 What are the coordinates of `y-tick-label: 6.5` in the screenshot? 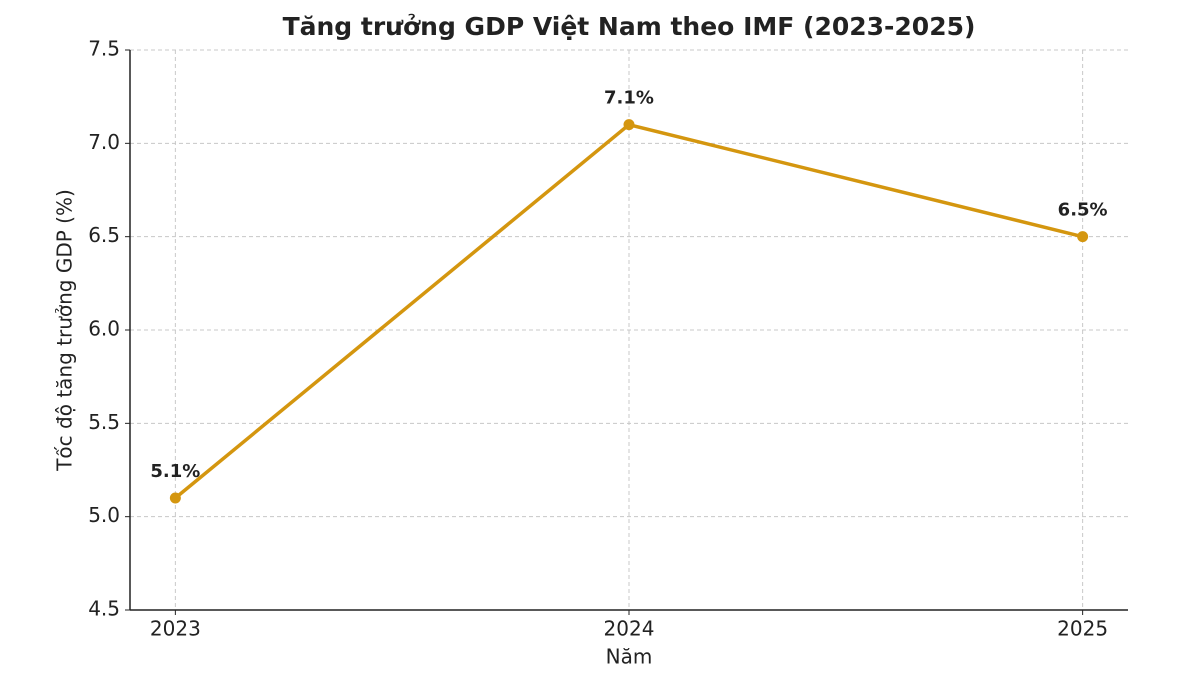 It's located at (104, 235).